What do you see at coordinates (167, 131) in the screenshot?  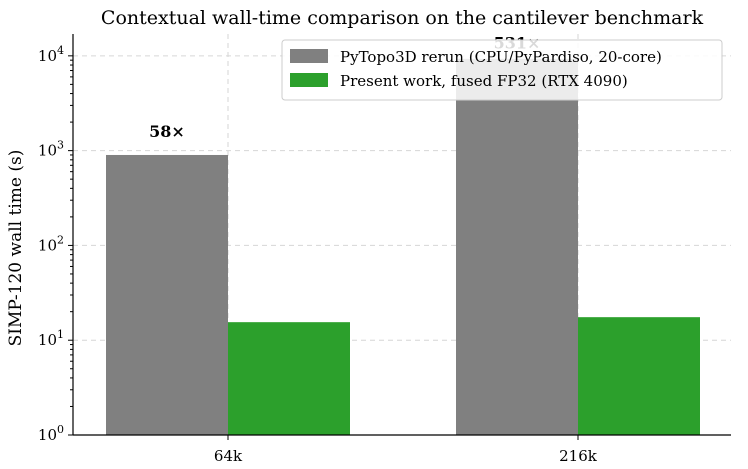 I see `speedup-annotation: 58×` at bounding box center [167, 131].